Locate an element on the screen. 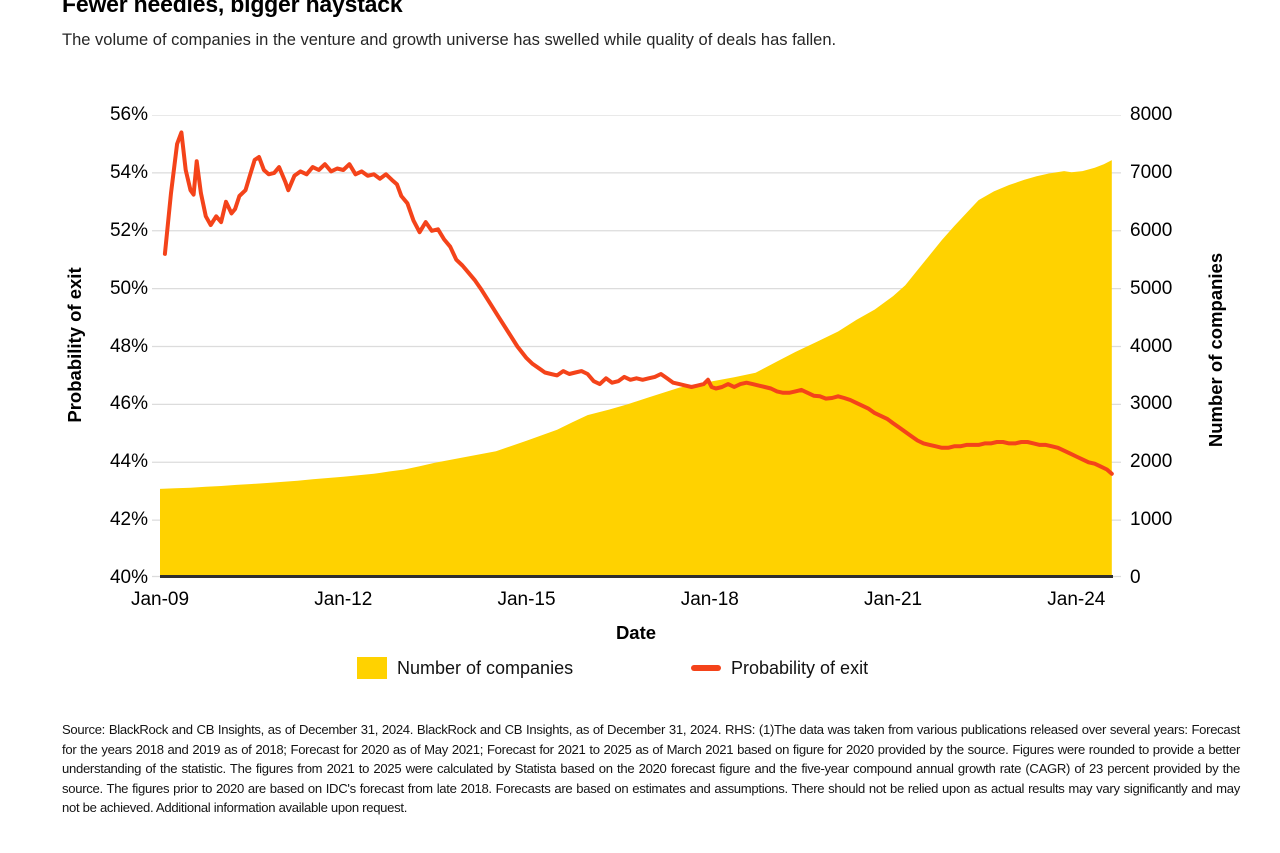 This screenshot has height=853, width=1280. axis-tick-label: 54% is located at coordinates (128, 172).